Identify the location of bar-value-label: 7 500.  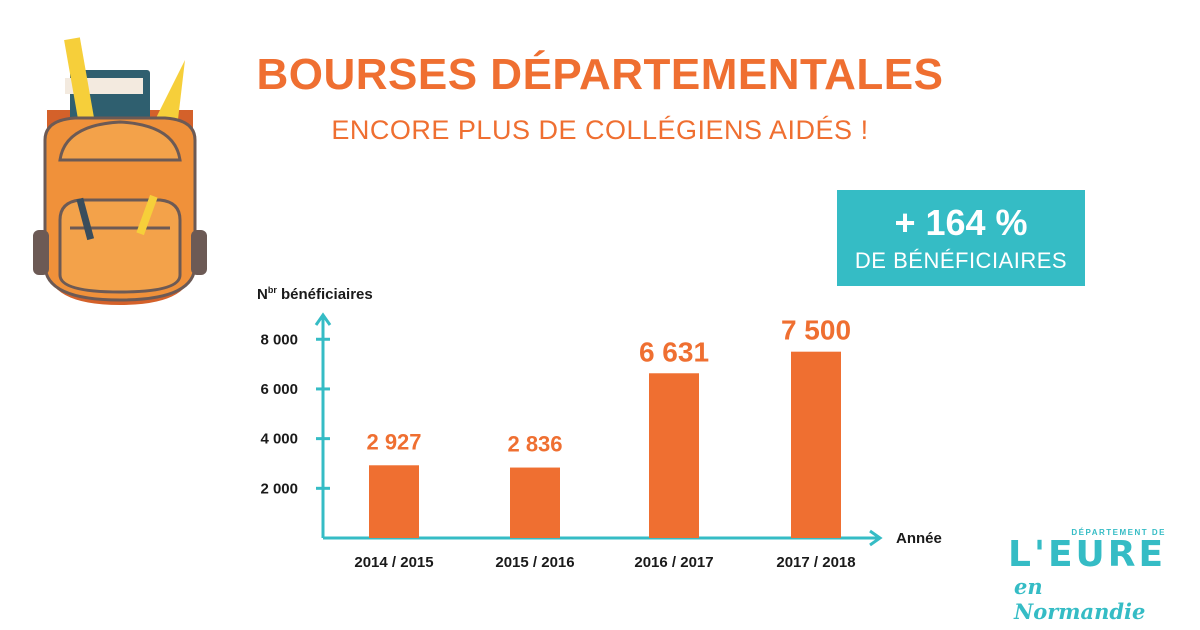
(816, 330).